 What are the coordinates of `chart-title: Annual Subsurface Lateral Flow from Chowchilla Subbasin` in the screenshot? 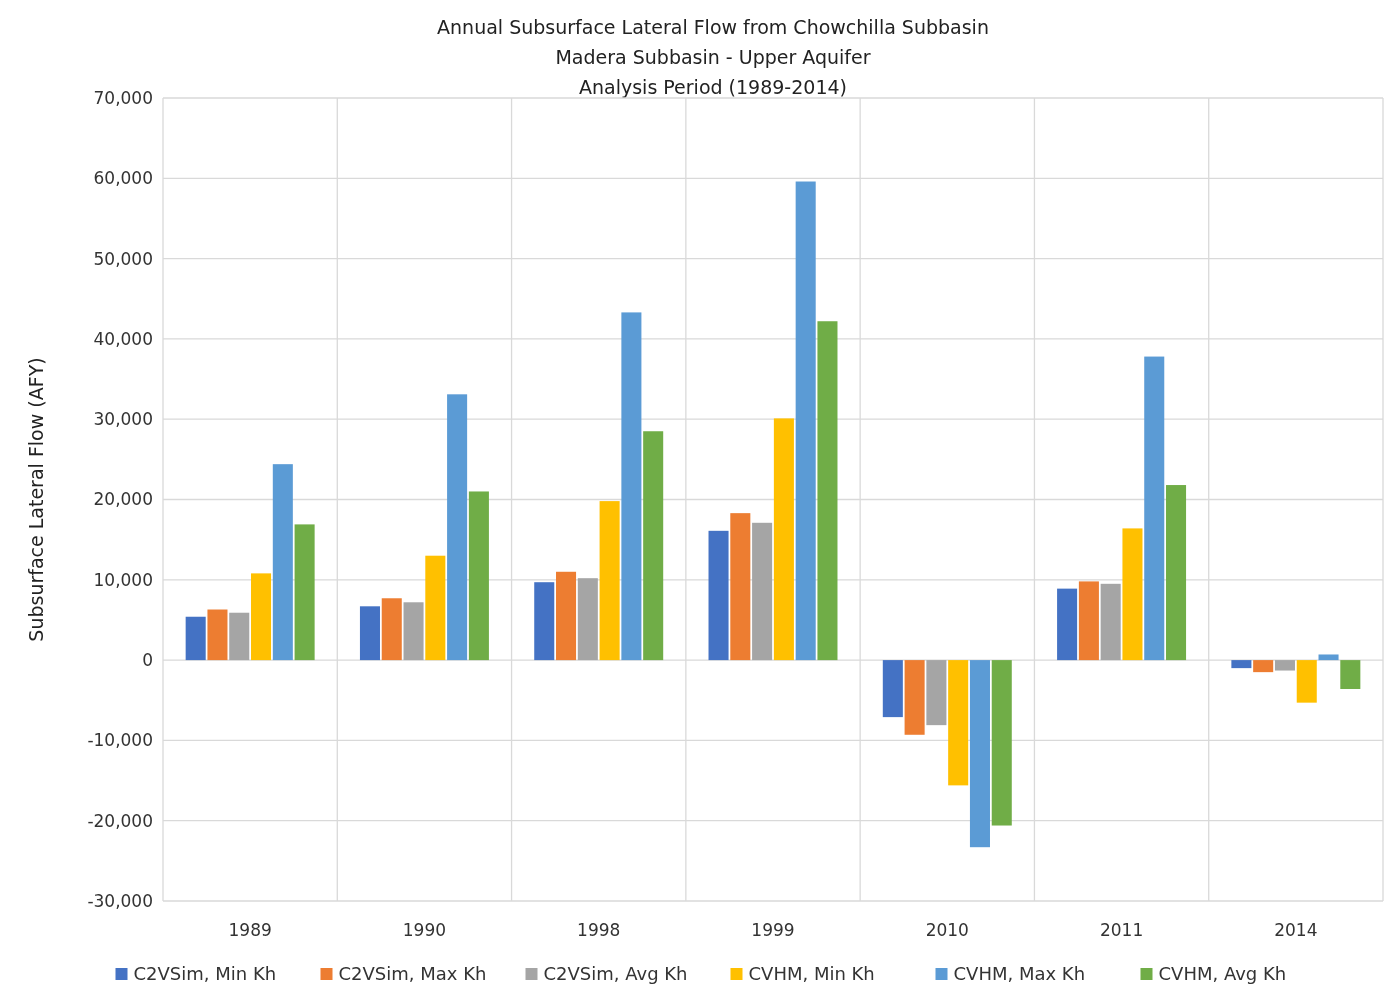 It's located at (713, 27).